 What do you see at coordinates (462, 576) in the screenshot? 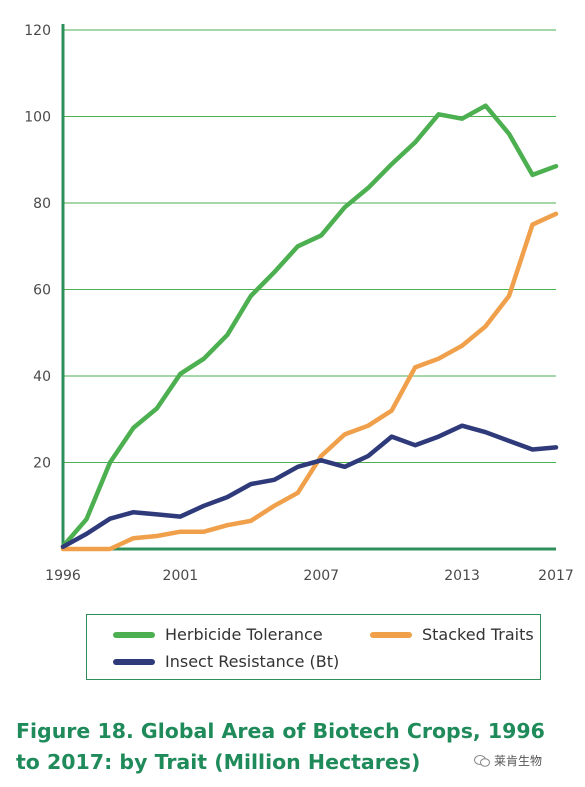
I see `x-tick-label-2013: 2013` at bounding box center [462, 576].